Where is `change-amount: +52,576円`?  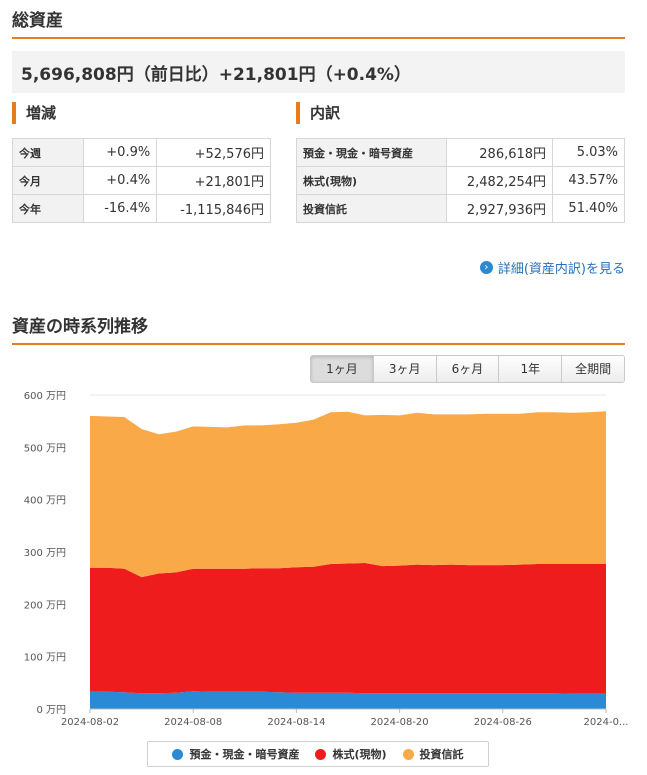 change-amount: +52,576円 is located at coordinates (213, 152).